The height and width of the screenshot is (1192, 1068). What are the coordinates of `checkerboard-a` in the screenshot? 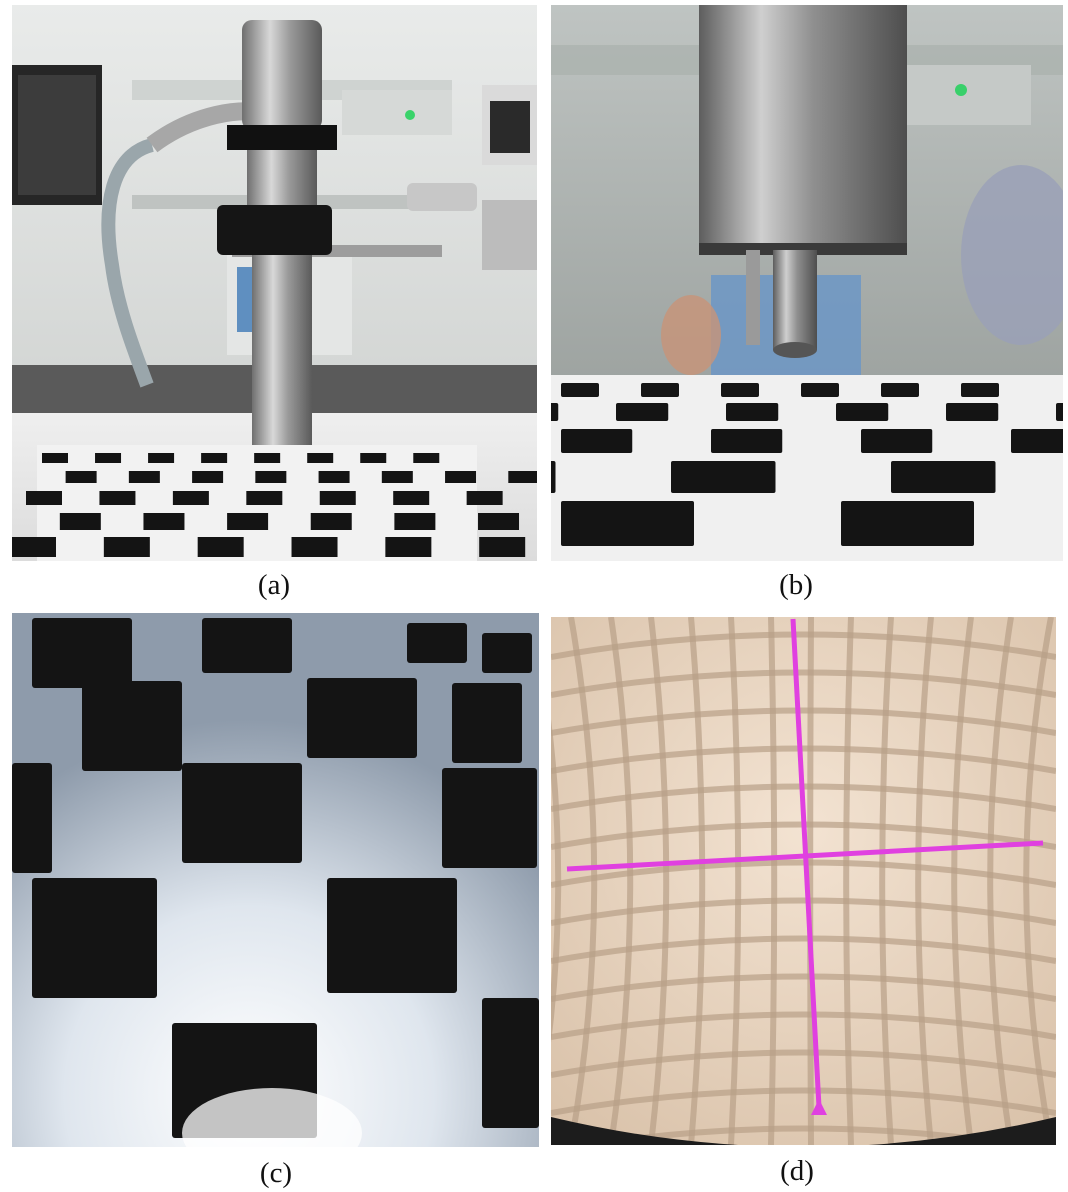 It's located at (274, 503).